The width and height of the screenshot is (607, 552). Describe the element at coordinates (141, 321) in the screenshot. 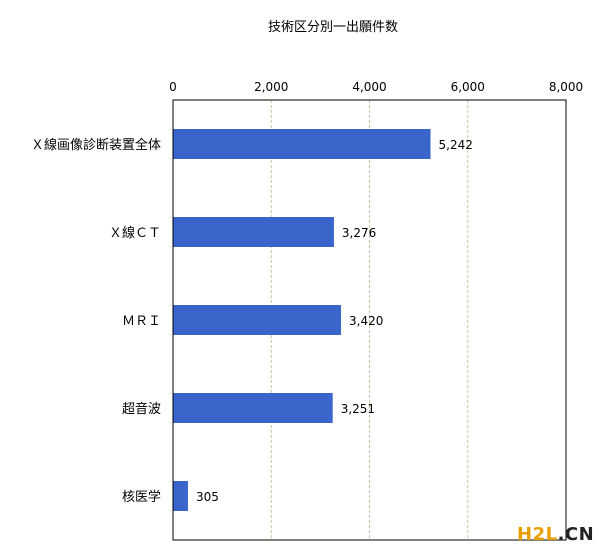

I see `category-label: ＭＲＩ` at that location.